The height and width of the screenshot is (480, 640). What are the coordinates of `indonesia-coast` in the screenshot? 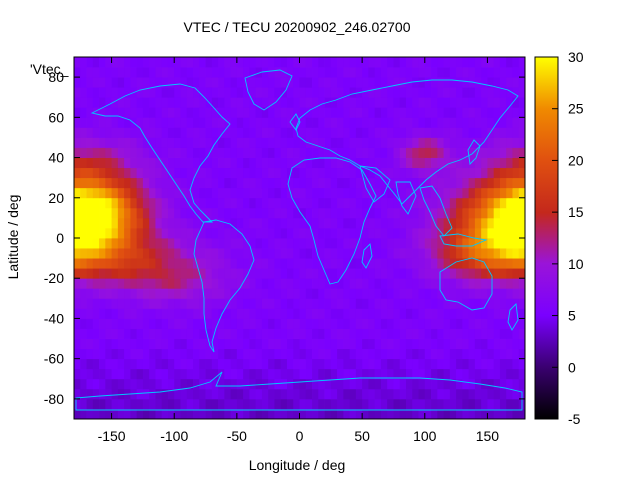 It's located at (463, 240).